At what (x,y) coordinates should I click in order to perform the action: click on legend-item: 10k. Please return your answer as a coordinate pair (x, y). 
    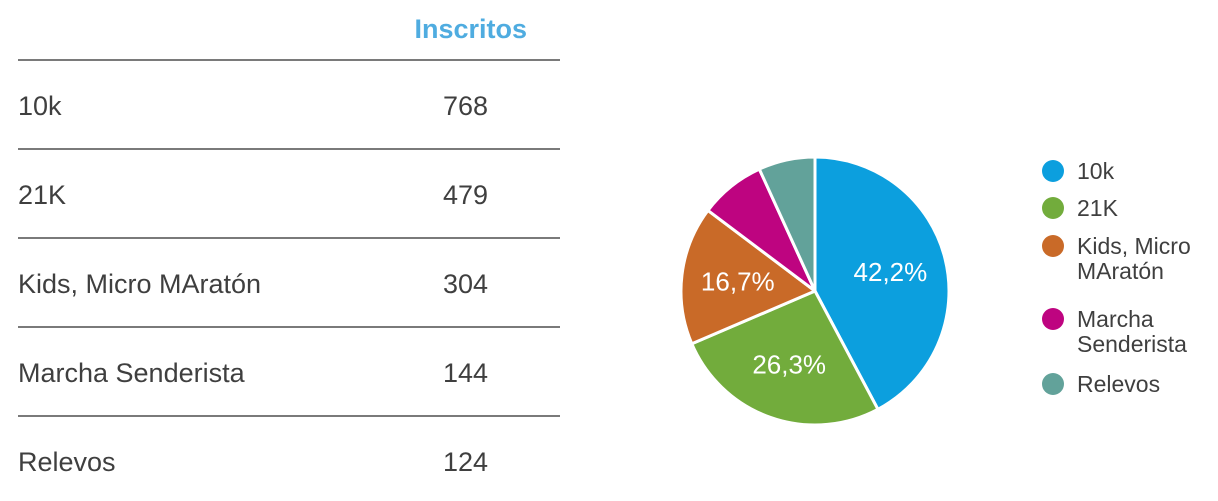
    Looking at the image, I should click on (1129, 171).